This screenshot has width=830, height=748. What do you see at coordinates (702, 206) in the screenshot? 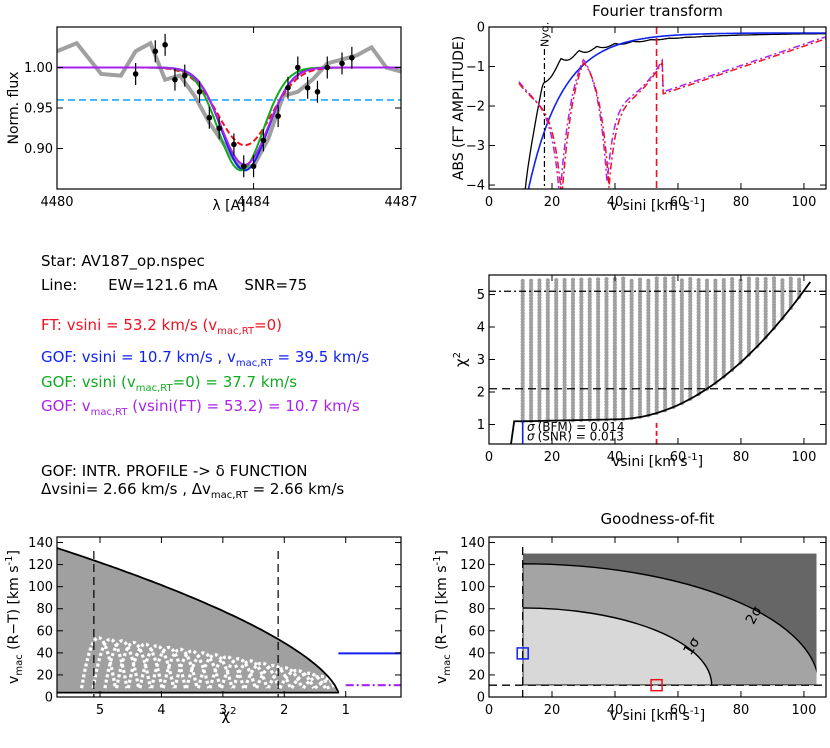
I see `x-axis-end: ]` at bounding box center [702, 206].